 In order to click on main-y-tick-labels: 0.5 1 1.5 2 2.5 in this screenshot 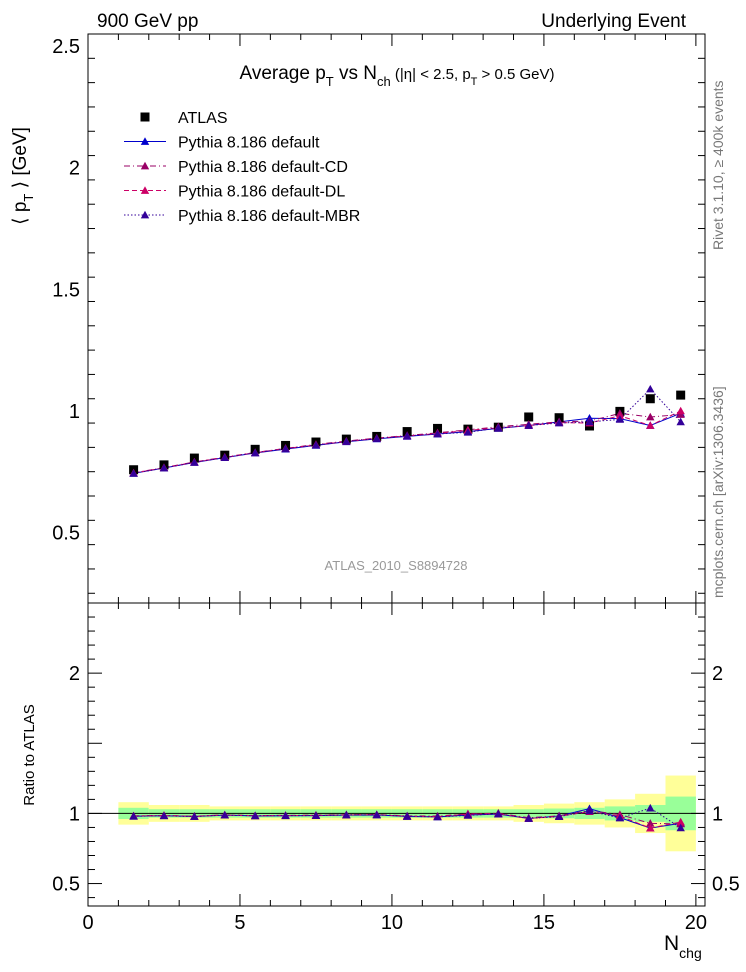, I will do `click(66, 290)`.